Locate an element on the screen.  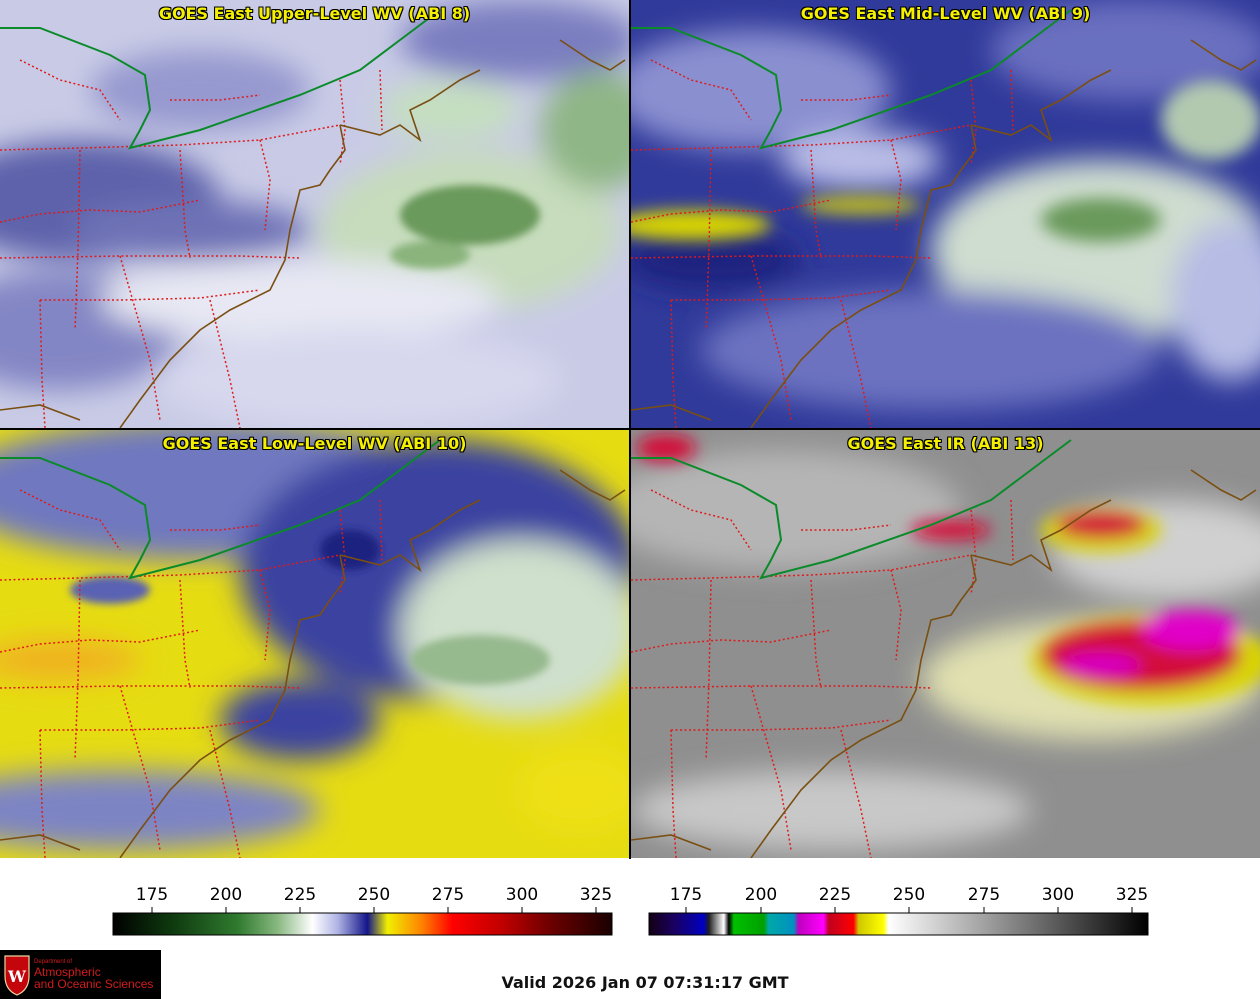
panel-divider-horizontal is located at coordinates (630, 429).